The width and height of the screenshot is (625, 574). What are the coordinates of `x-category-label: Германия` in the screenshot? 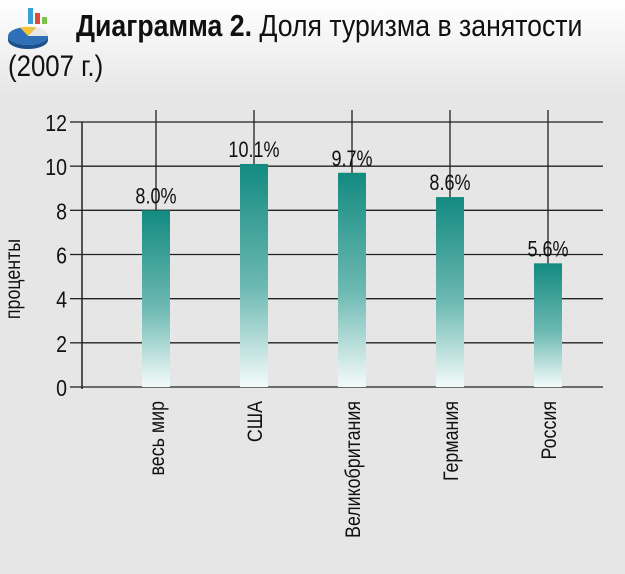 It's located at (452, 441).